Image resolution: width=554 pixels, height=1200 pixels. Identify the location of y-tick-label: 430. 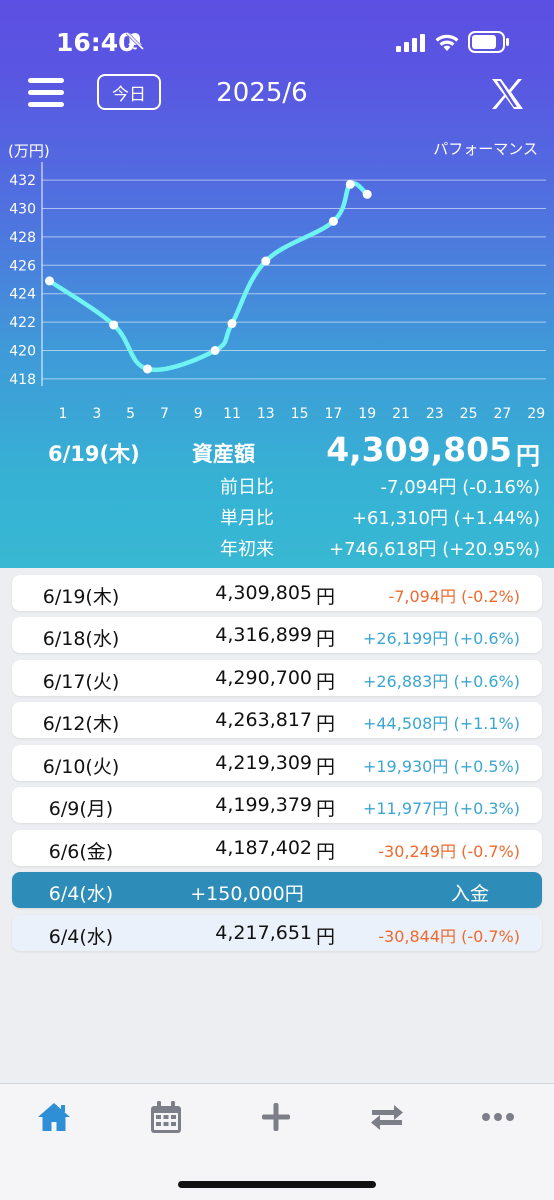
(22, 210).